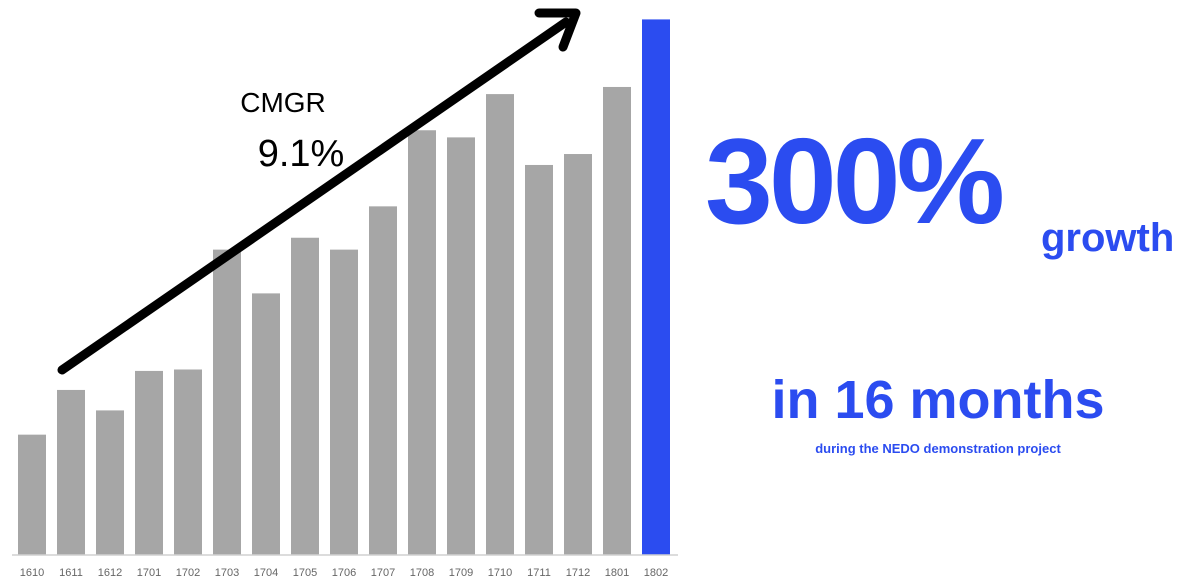  I want to click on growth-word: growth, so click(1108, 238).